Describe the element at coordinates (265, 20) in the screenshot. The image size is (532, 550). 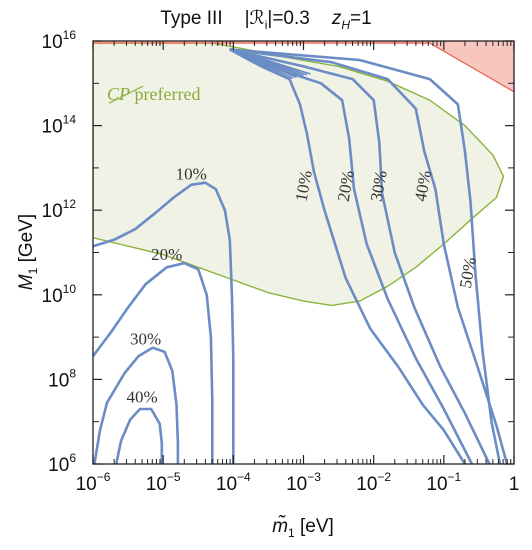
I see `chart-title: Type III |ℛi|=0.3 zH=1` at that location.